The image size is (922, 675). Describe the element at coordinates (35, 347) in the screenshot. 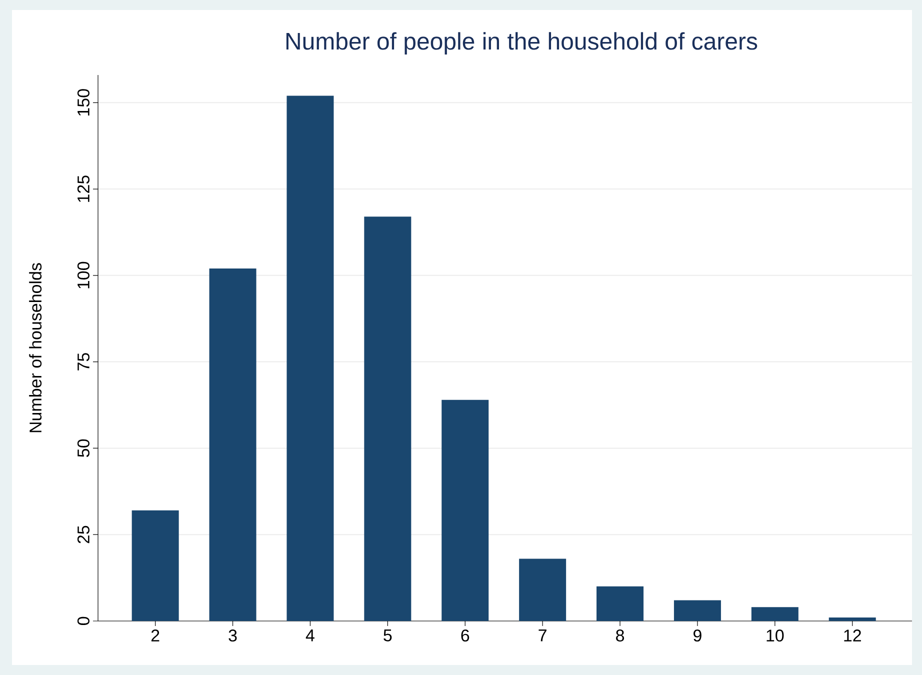

I see `y-axis-title: Number of households` at that location.